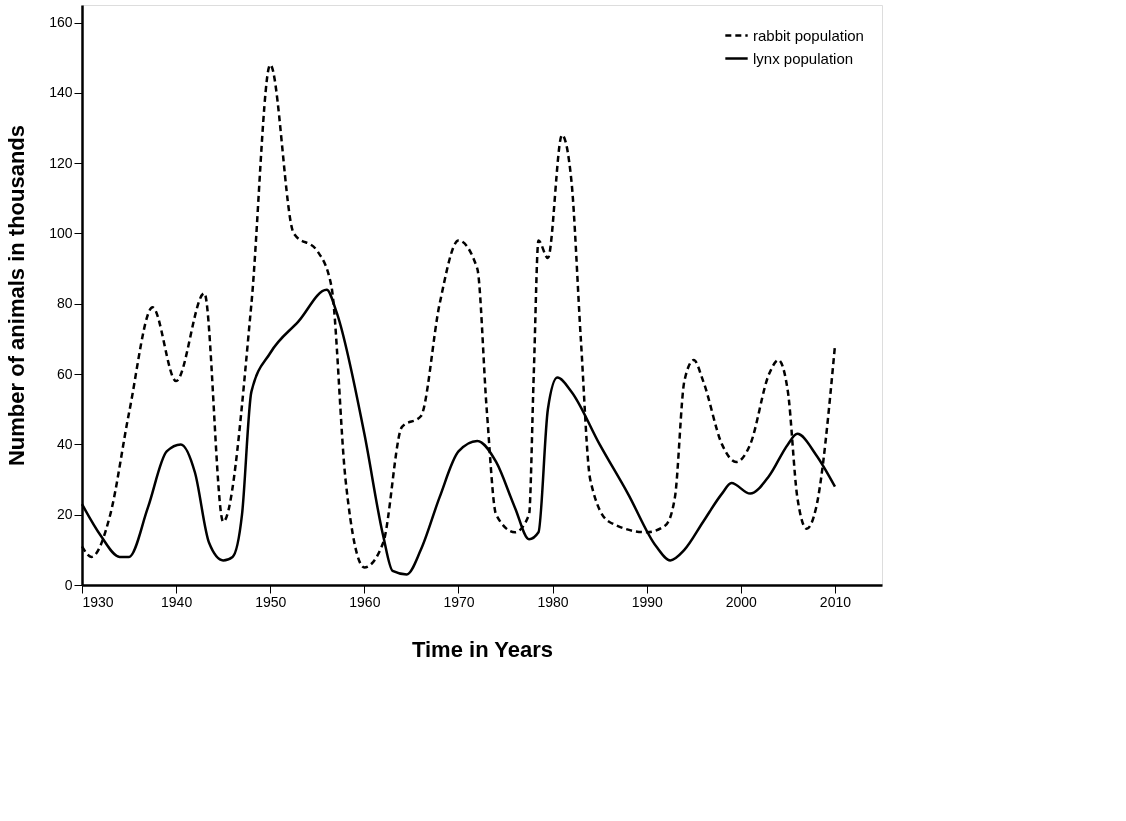 Image resolution: width=1126 pixels, height=821 pixels. Describe the element at coordinates (64, 514) in the screenshot. I see `y-tick-label: 20` at that location.